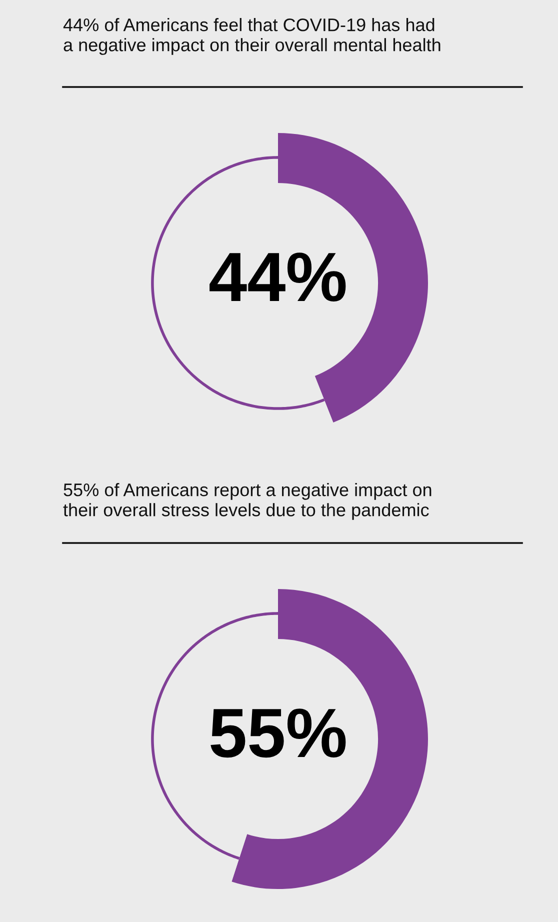 Image resolution: width=558 pixels, height=922 pixels. What do you see at coordinates (251, 36) in the screenshot?
I see `chart-title: 44% of Americans feel that COVID-19 has had a negative impact on their overall mental health` at bounding box center [251, 36].